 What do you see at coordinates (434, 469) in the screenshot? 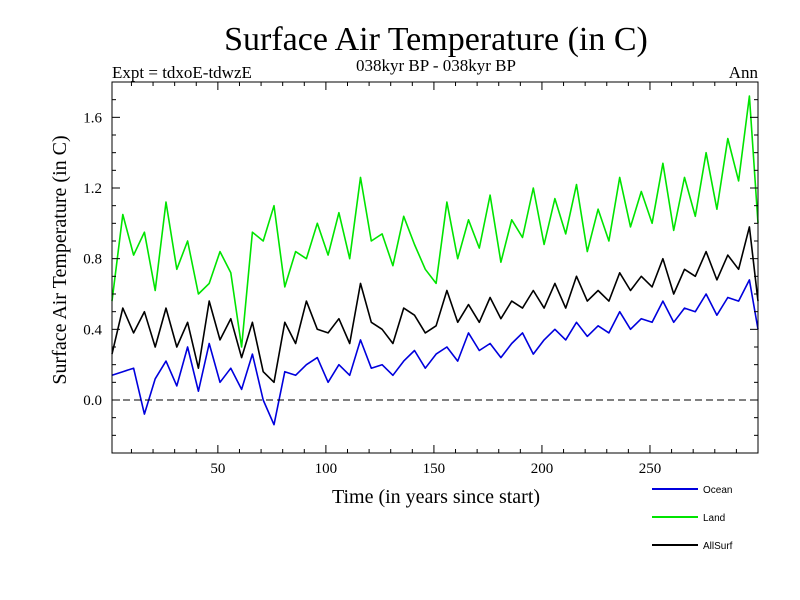
I see `x-tick-label: 150` at bounding box center [434, 469].